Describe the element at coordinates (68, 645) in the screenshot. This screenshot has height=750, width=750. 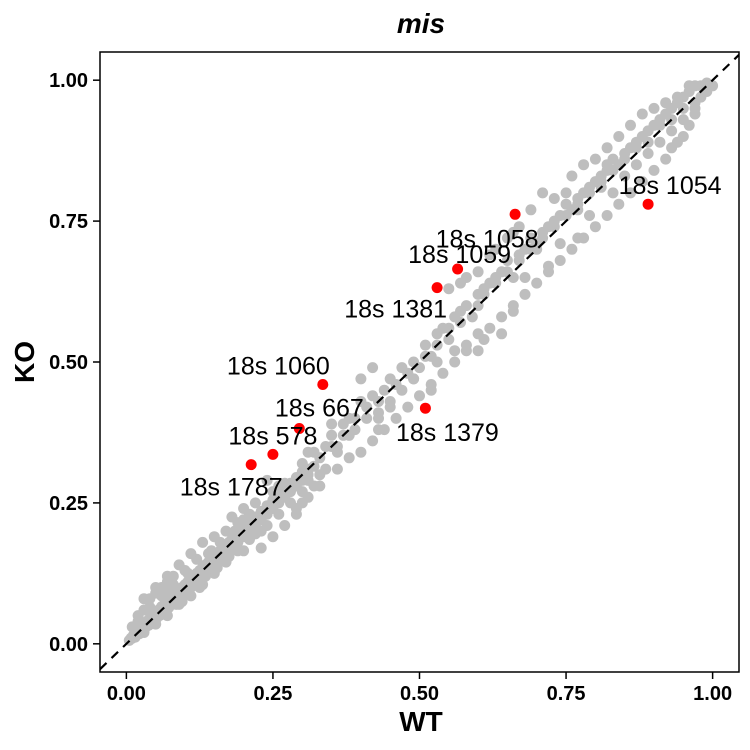
I see `y-tick-label: 0.00` at that location.